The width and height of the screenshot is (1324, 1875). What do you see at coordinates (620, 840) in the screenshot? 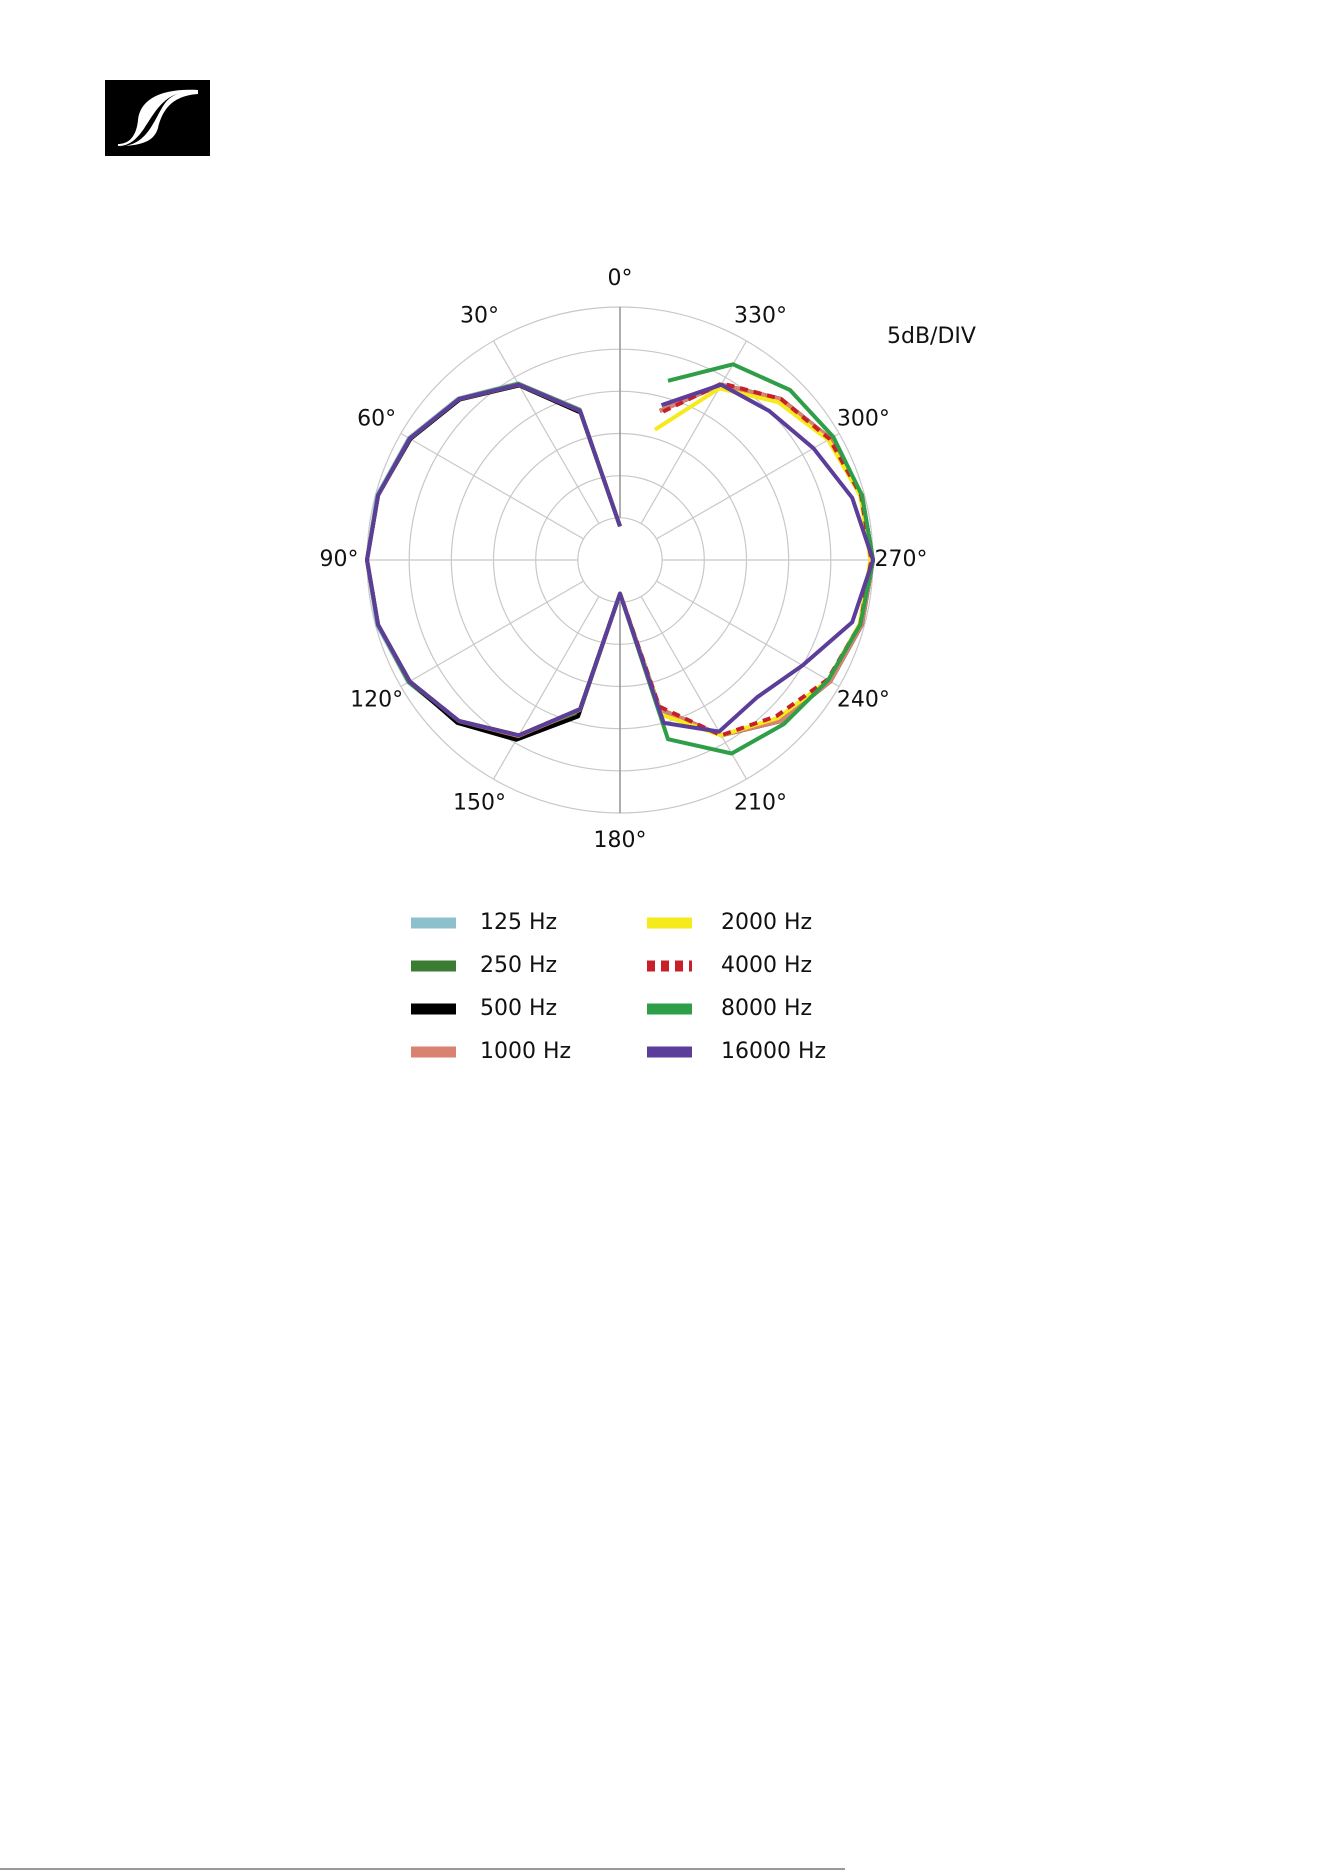
I see `angle-label: 180°` at bounding box center [620, 840].